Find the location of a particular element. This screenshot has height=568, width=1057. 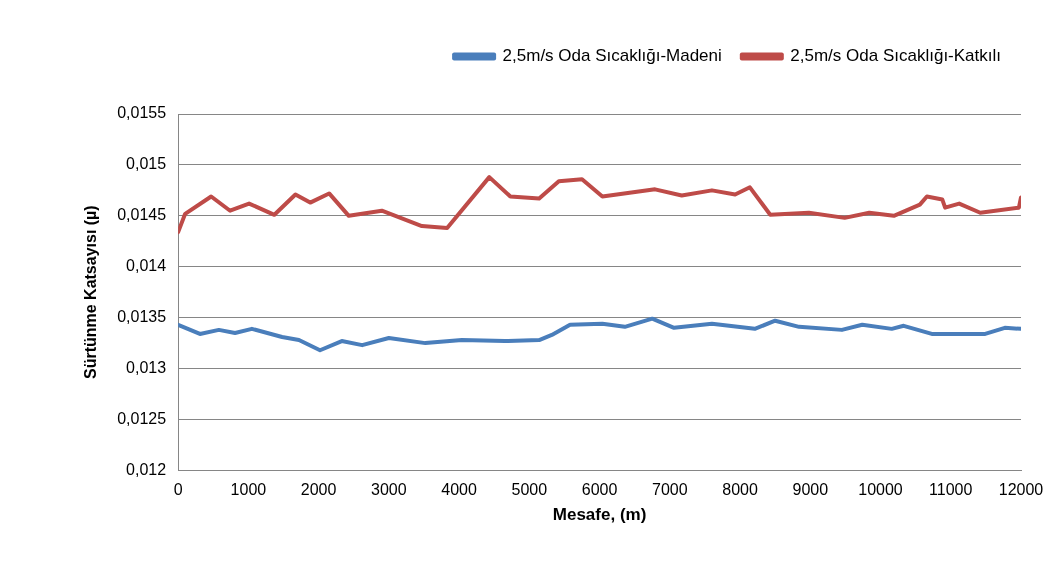

y-tick-label: 0,012 is located at coordinates (146, 469).